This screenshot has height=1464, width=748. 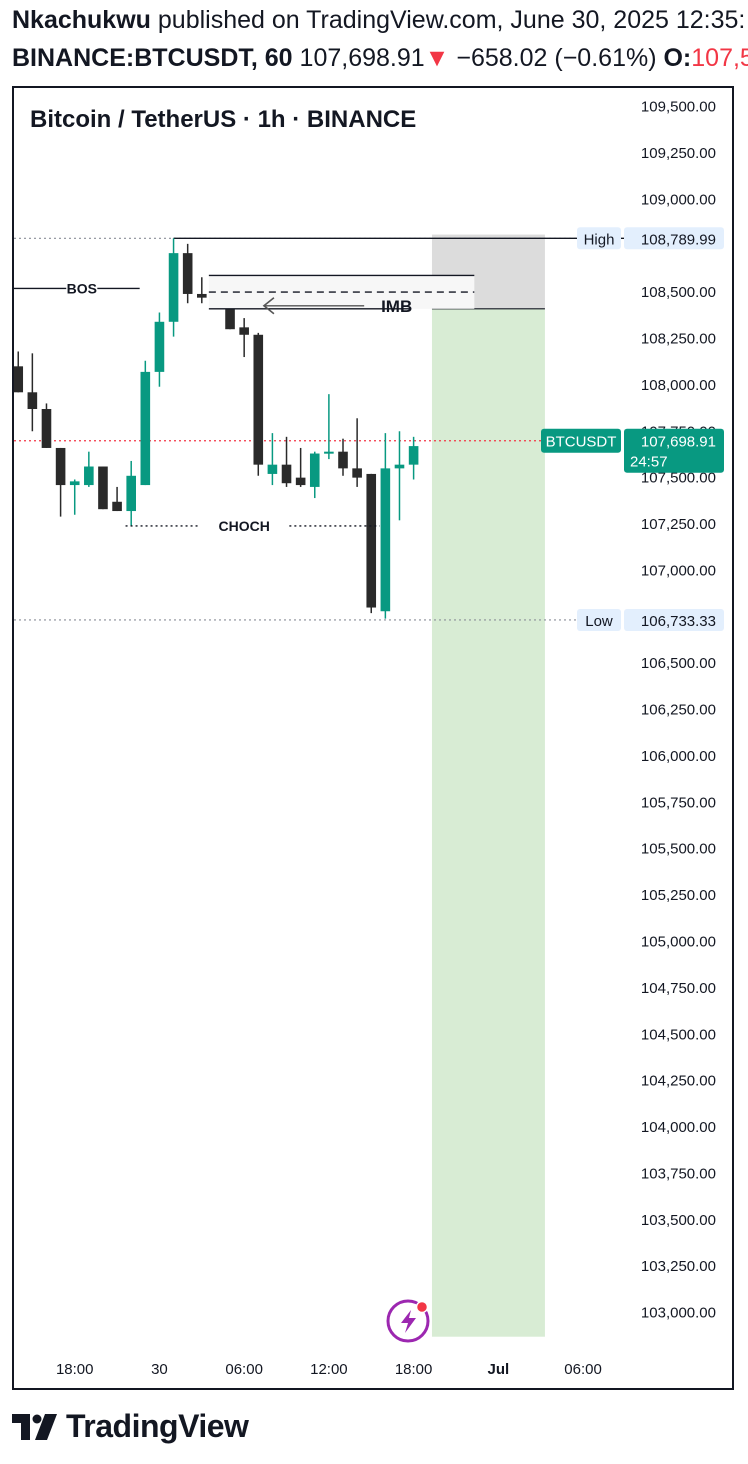 What do you see at coordinates (678, 621) in the screenshot?
I see `low-value-text: 106,733.33` at bounding box center [678, 621].